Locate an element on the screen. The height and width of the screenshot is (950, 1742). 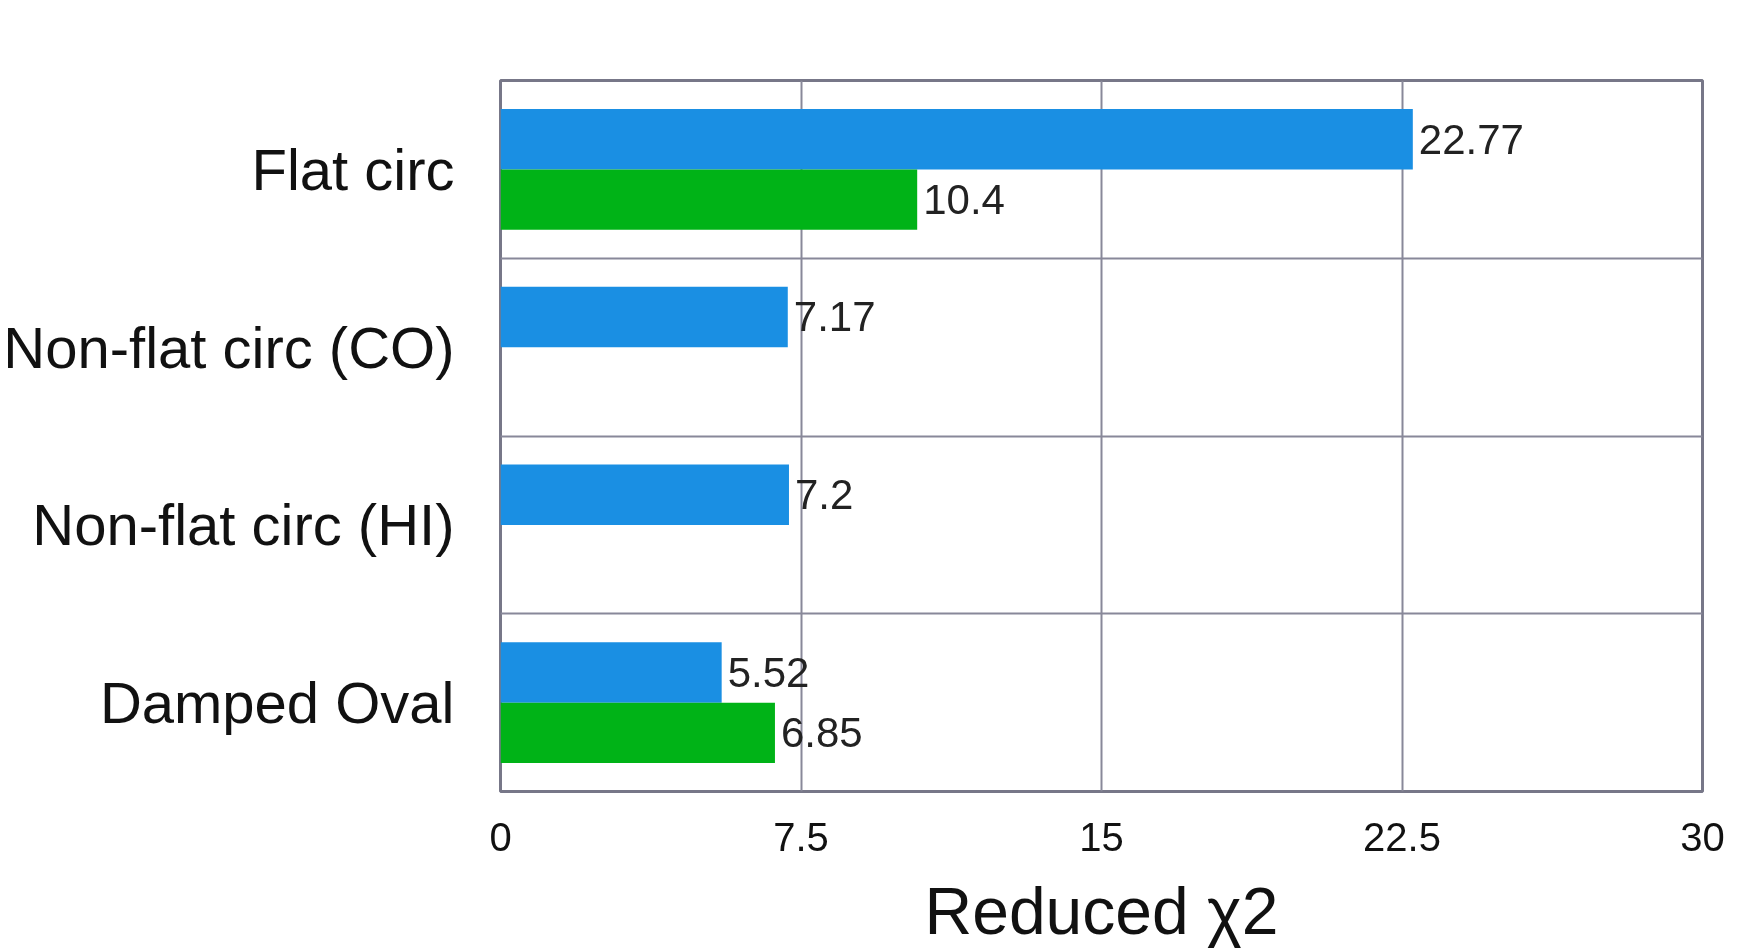
x-tick-label: 30 is located at coordinates (1702, 836).